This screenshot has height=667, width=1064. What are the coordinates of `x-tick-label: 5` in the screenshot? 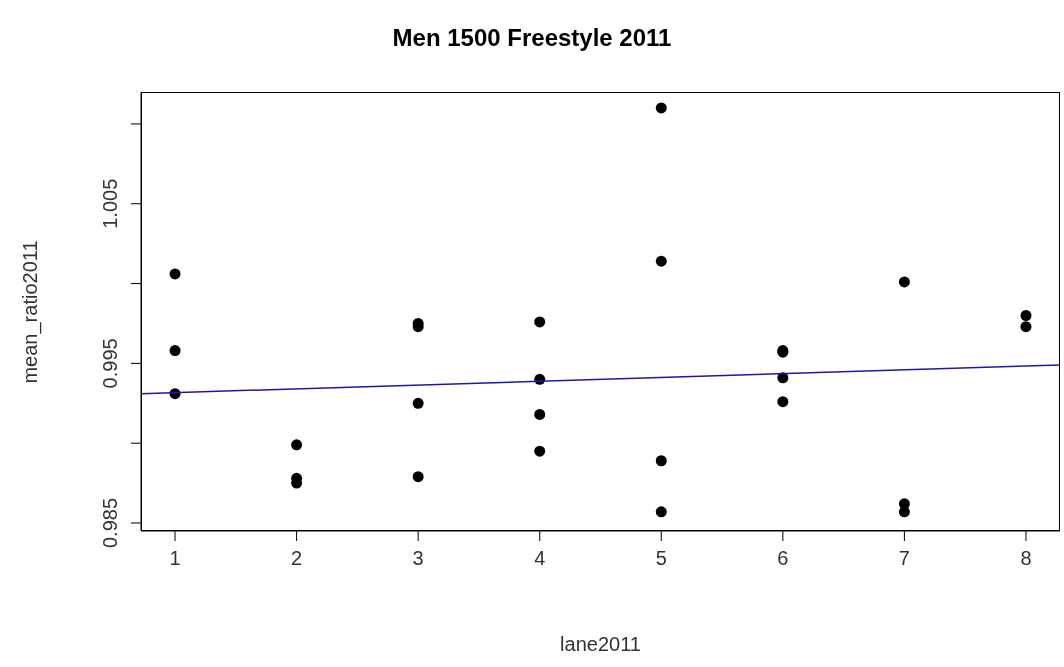 It's located at (661, 558).